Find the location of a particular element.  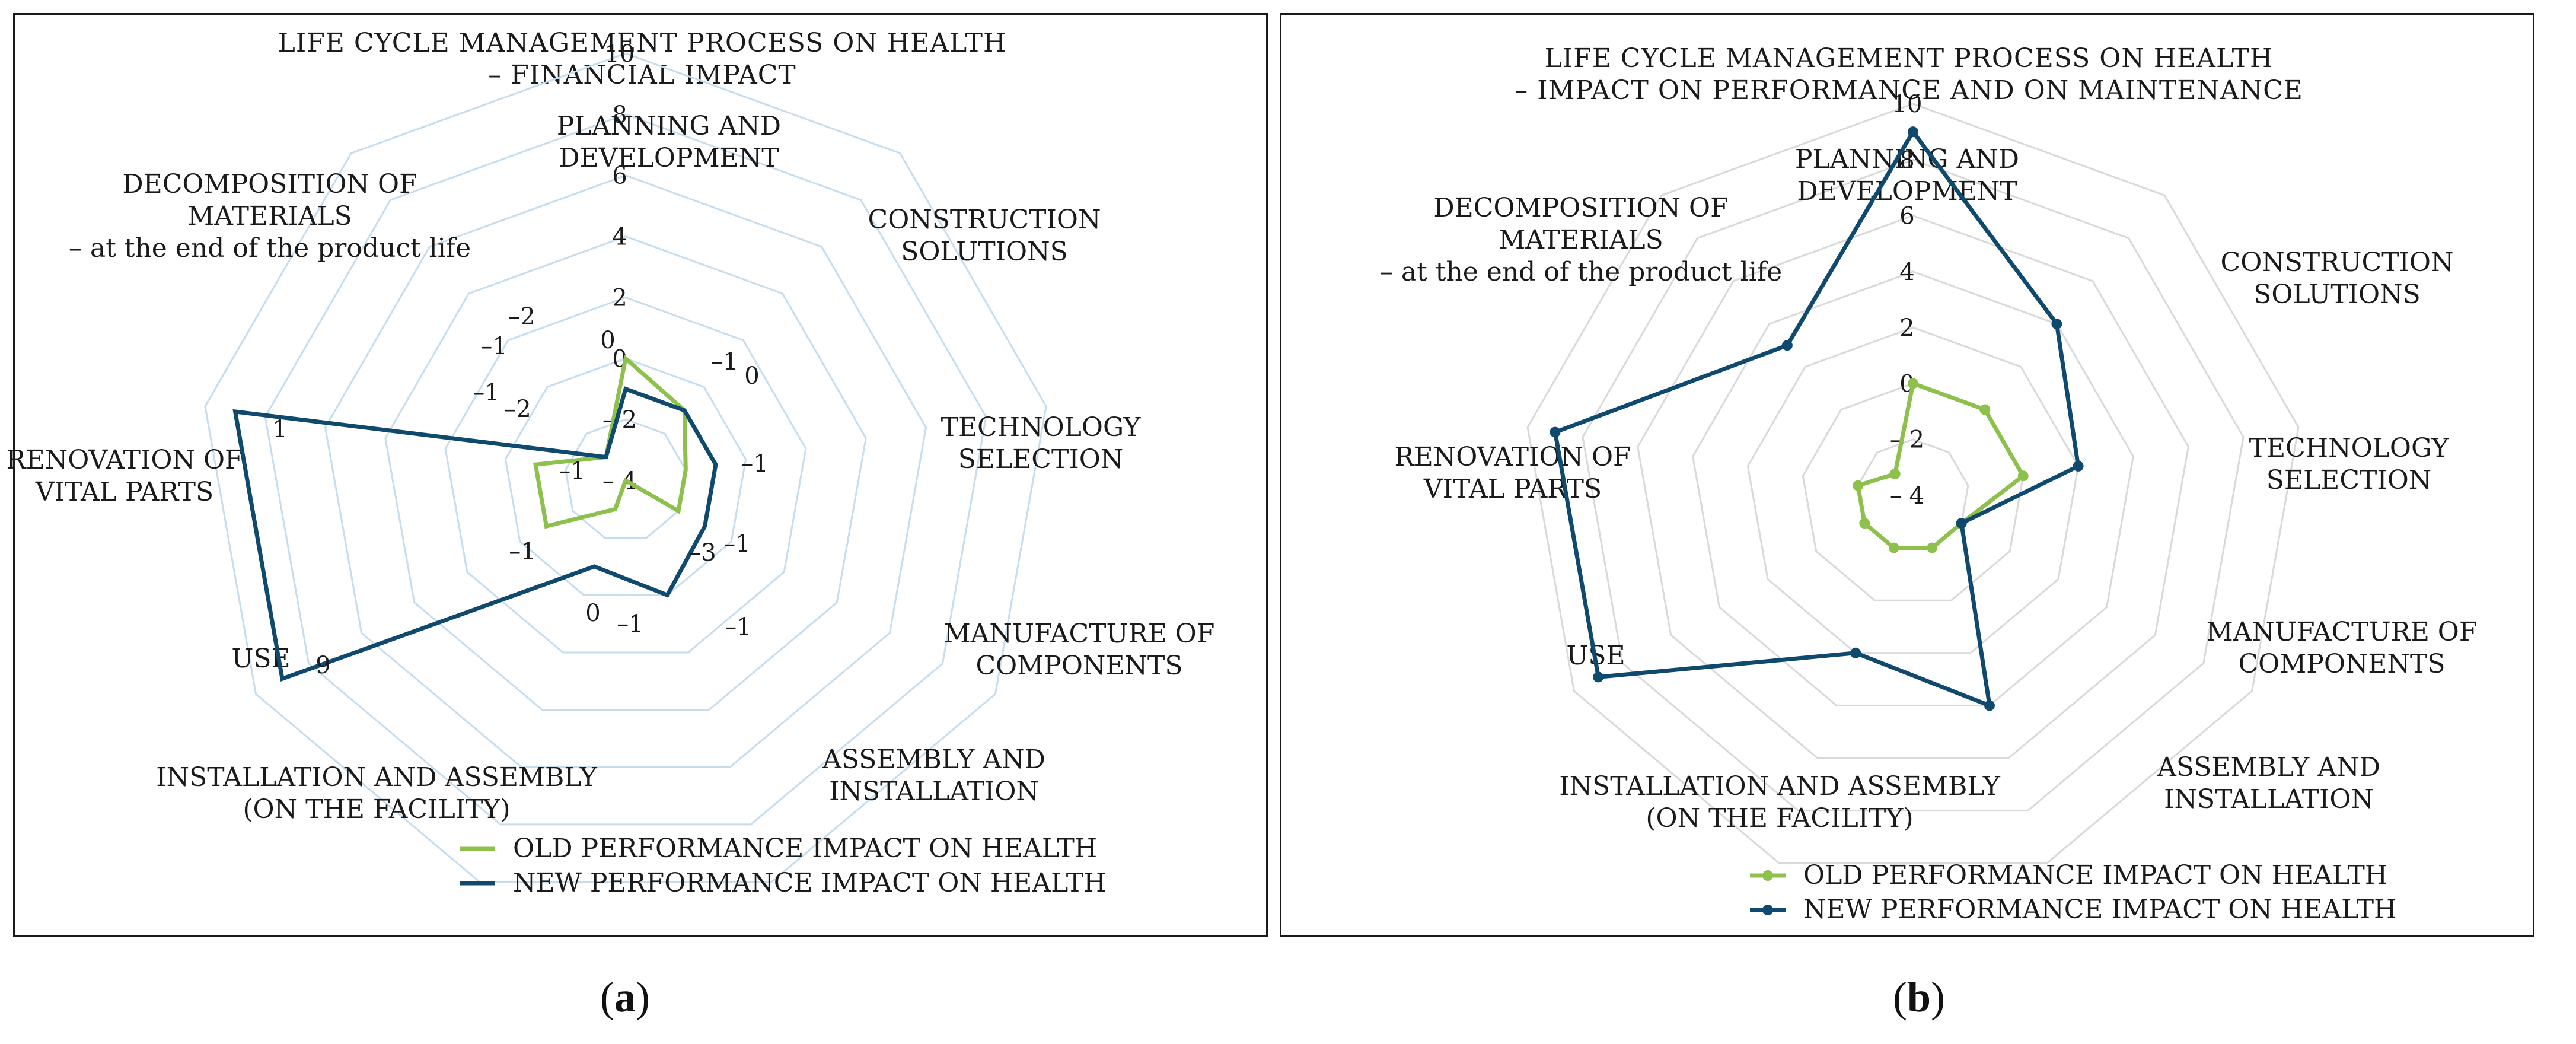

data-label: –2 is located at coordinates (517, 409).